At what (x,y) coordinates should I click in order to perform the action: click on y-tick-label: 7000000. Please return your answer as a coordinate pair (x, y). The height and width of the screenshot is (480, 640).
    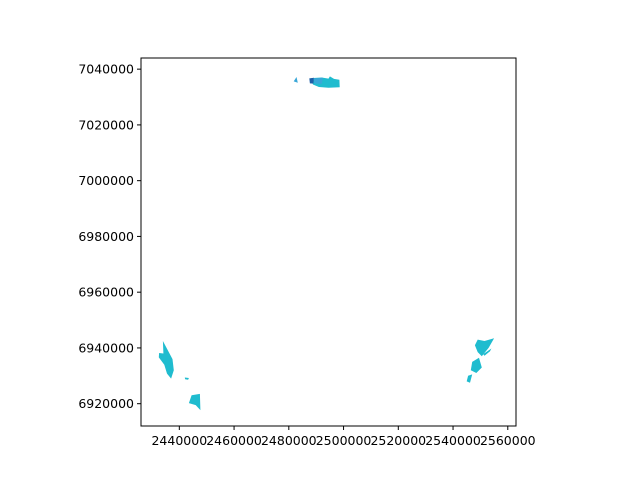
    Looking at the image, I should click on (106, 180).